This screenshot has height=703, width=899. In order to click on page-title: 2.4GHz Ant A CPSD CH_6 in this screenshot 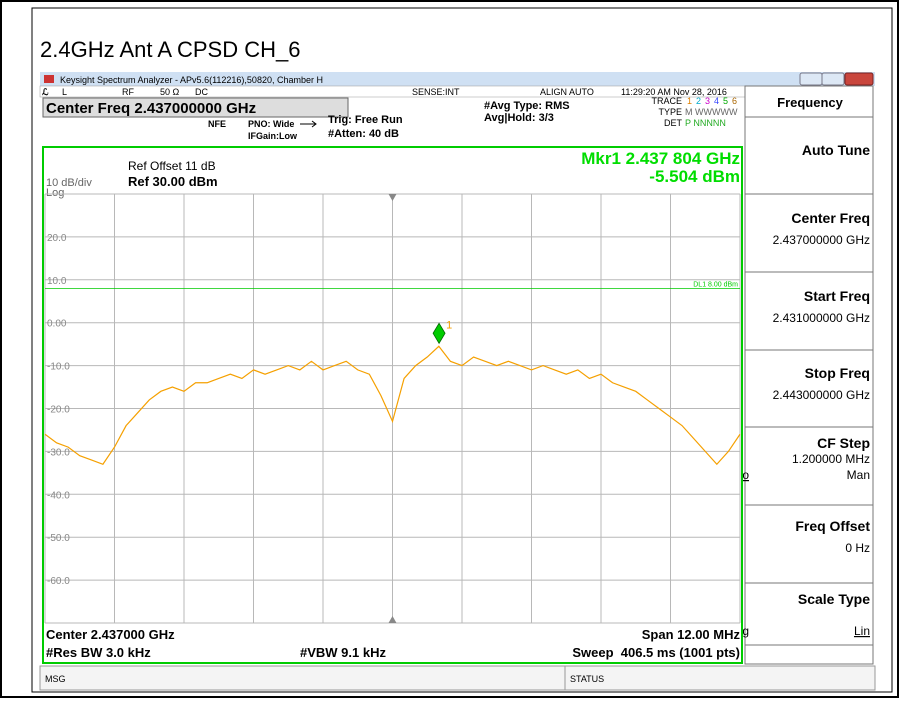, I will do `click(170, 49)`.